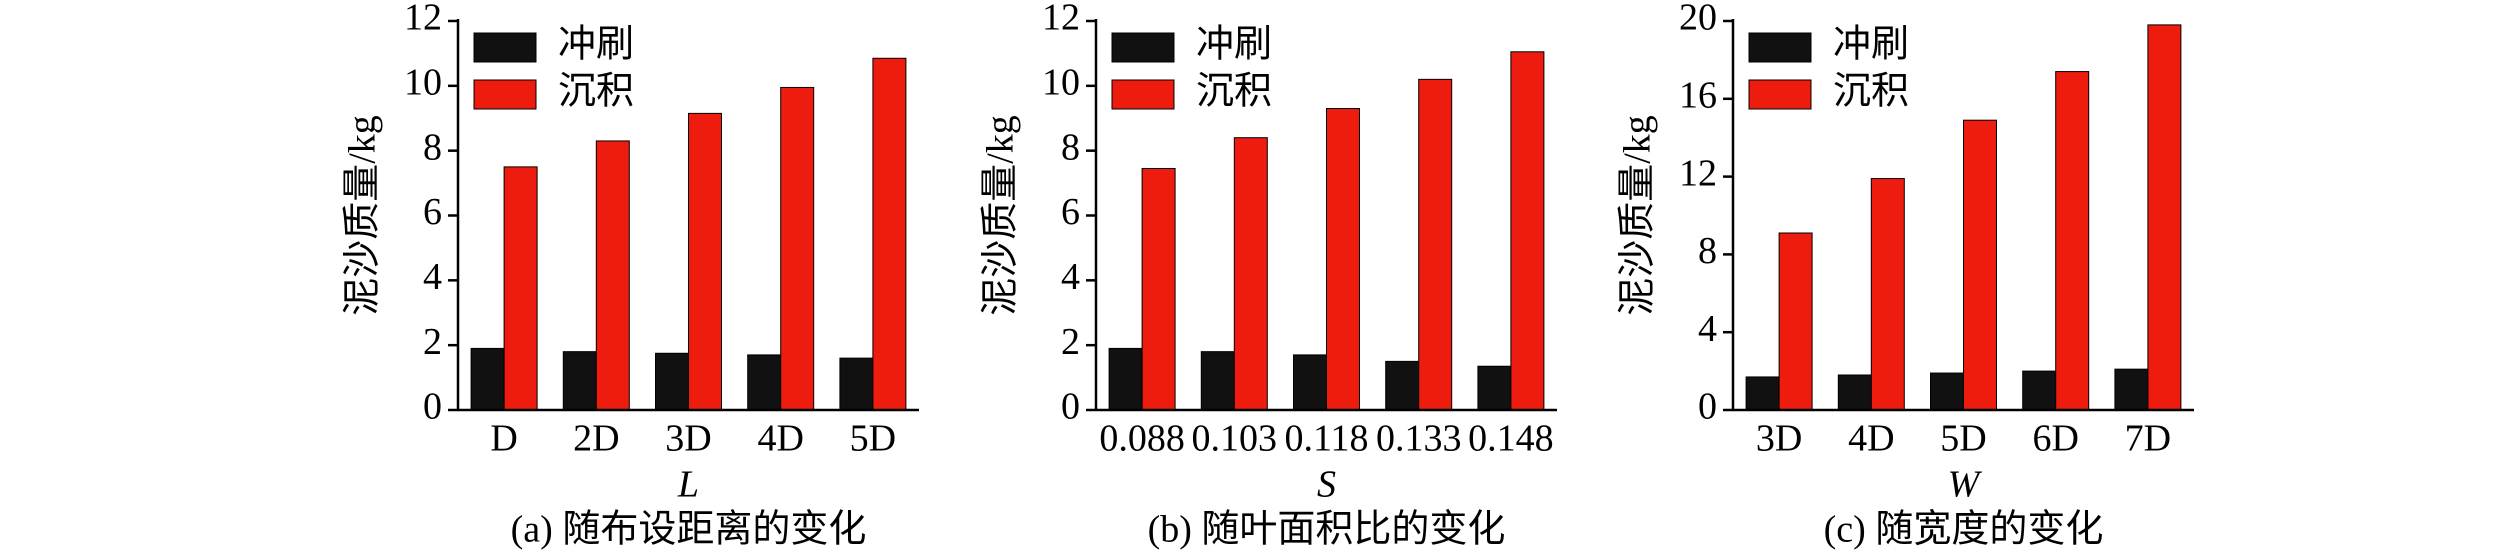  Describe the element at coordinates (1327, 530) in the screenshot. I see `caption: (b) 随叶面积比的变化` at that location.